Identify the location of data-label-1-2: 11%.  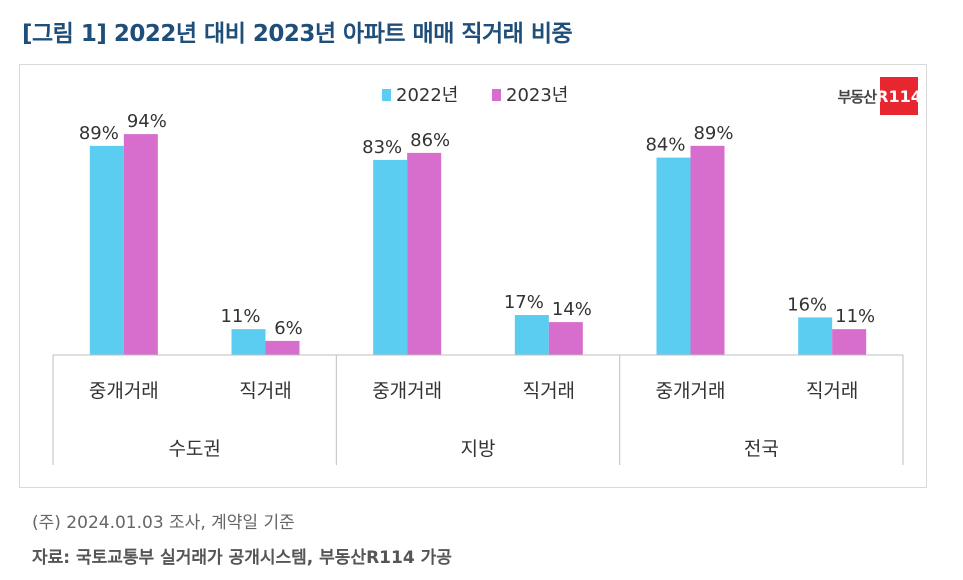
(240, 316).